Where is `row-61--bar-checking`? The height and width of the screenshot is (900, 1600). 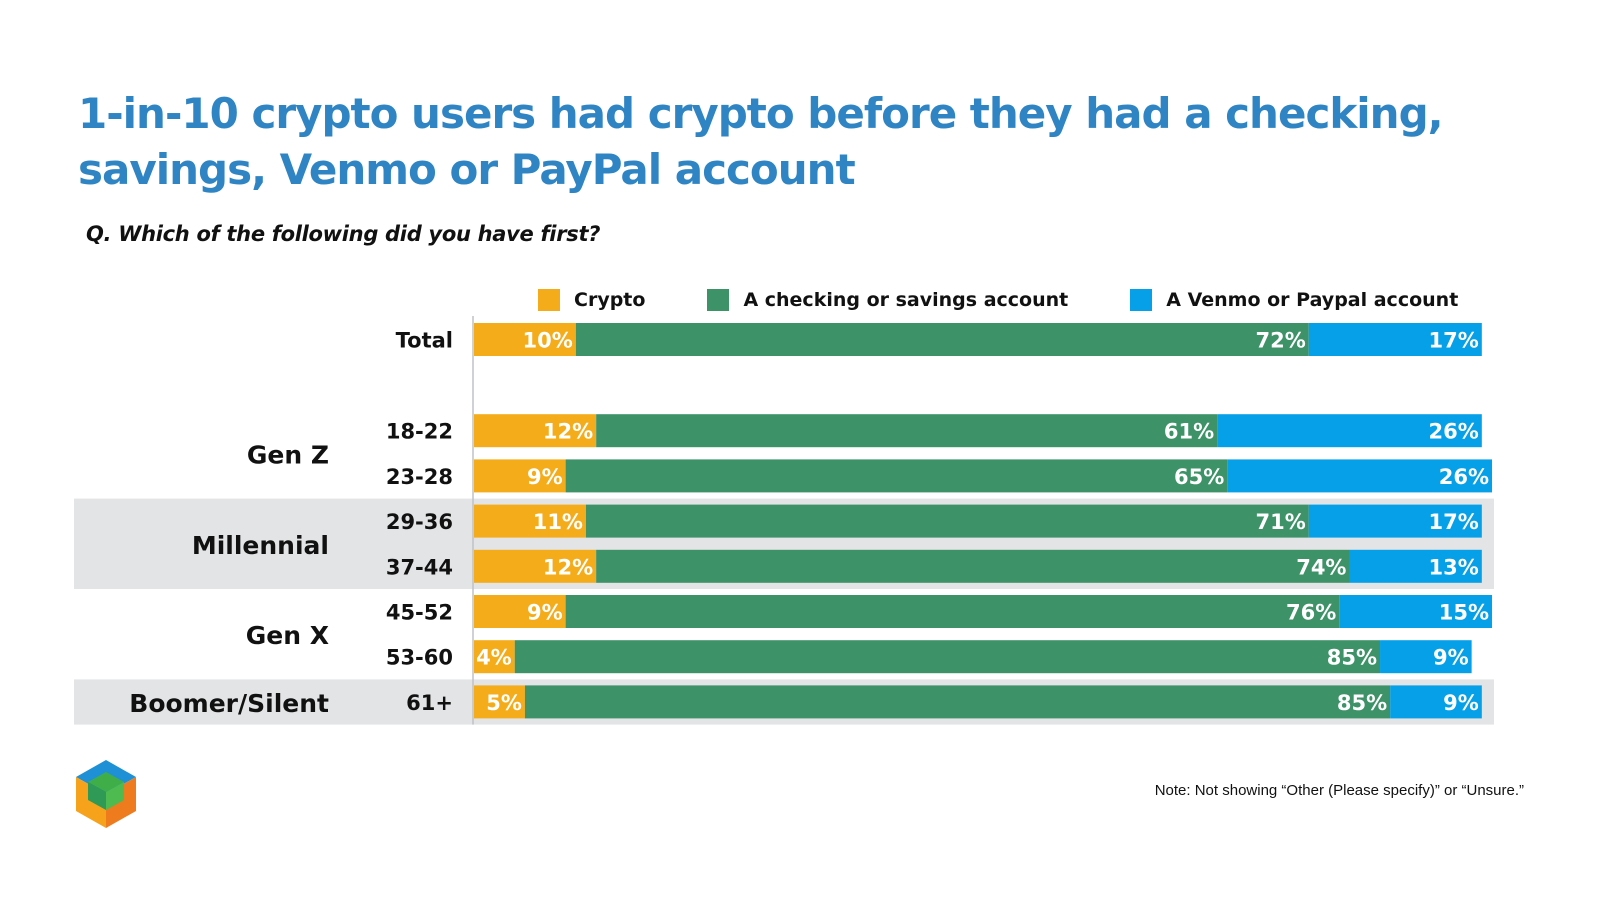
row-61--bar-checking is located at coordinates (957, 702).